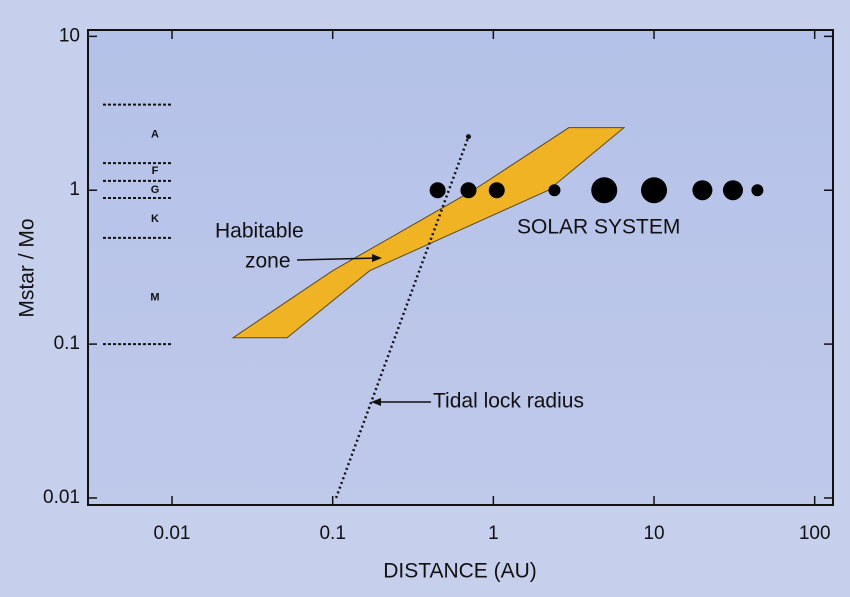 The image size is (850, 597). Describe the element at coordinates (154, 298) in the screenshot. I see `spectral-class-label: M` at that location.